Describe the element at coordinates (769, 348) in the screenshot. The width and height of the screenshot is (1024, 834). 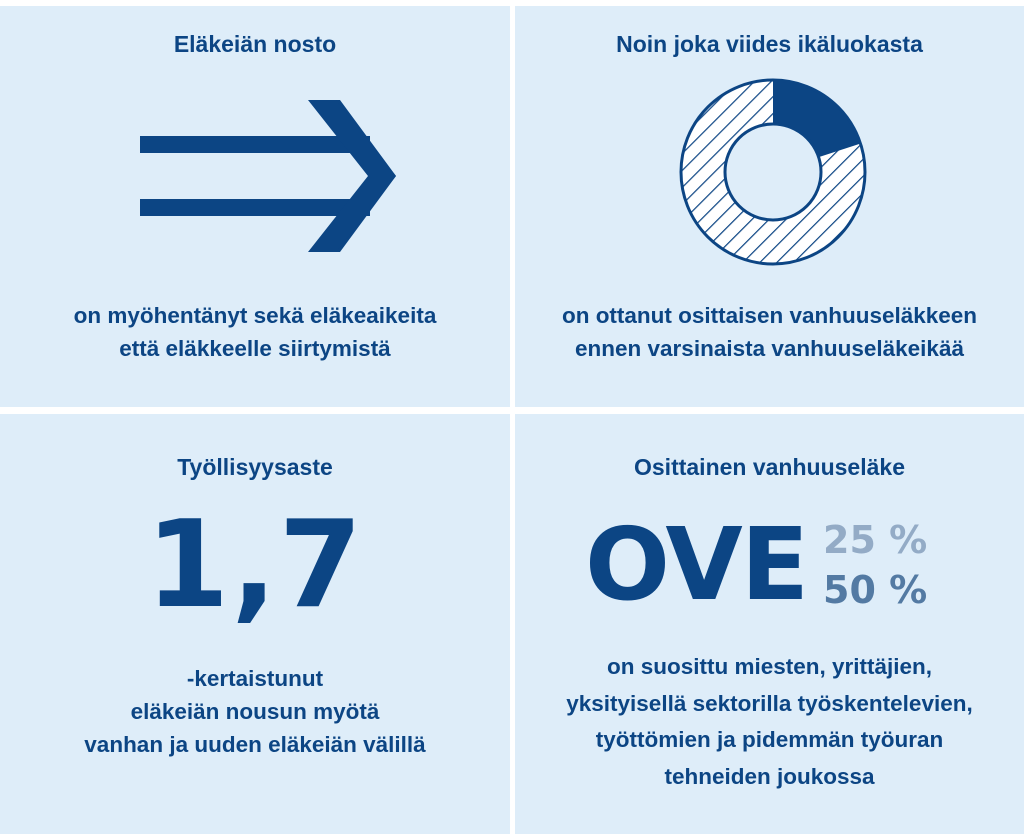
I see `caption-line: ennen varsinaista vanhuuseläkeikää` at that location.